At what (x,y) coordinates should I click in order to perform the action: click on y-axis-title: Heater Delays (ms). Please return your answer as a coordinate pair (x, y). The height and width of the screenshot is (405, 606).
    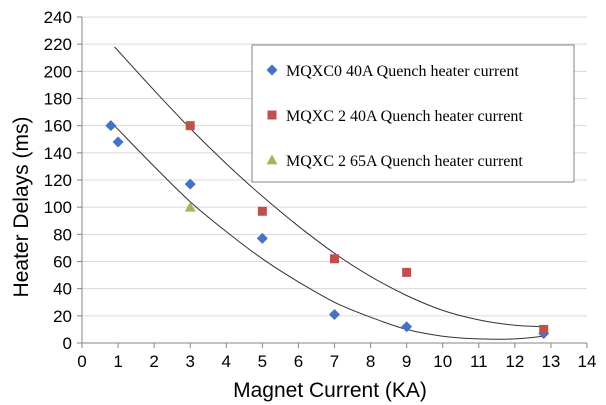
    Looking at the image, I should click on (21, 207).